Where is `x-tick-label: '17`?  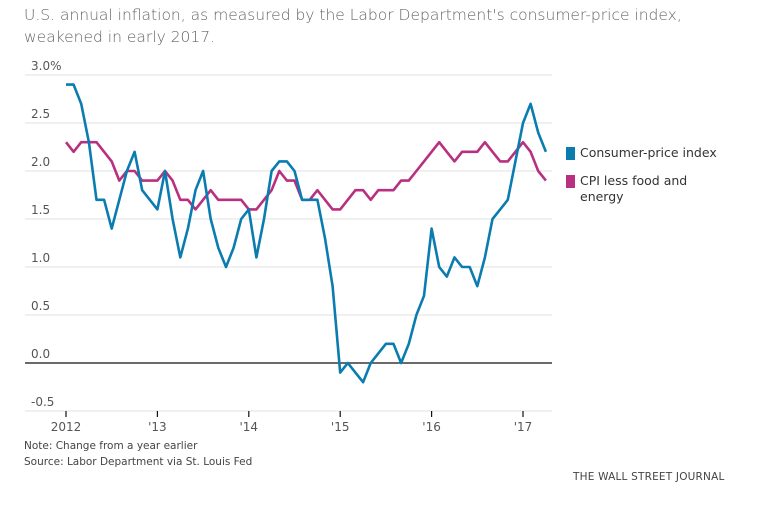 x-tick-label: '17 is located at coordinates (523, 427).